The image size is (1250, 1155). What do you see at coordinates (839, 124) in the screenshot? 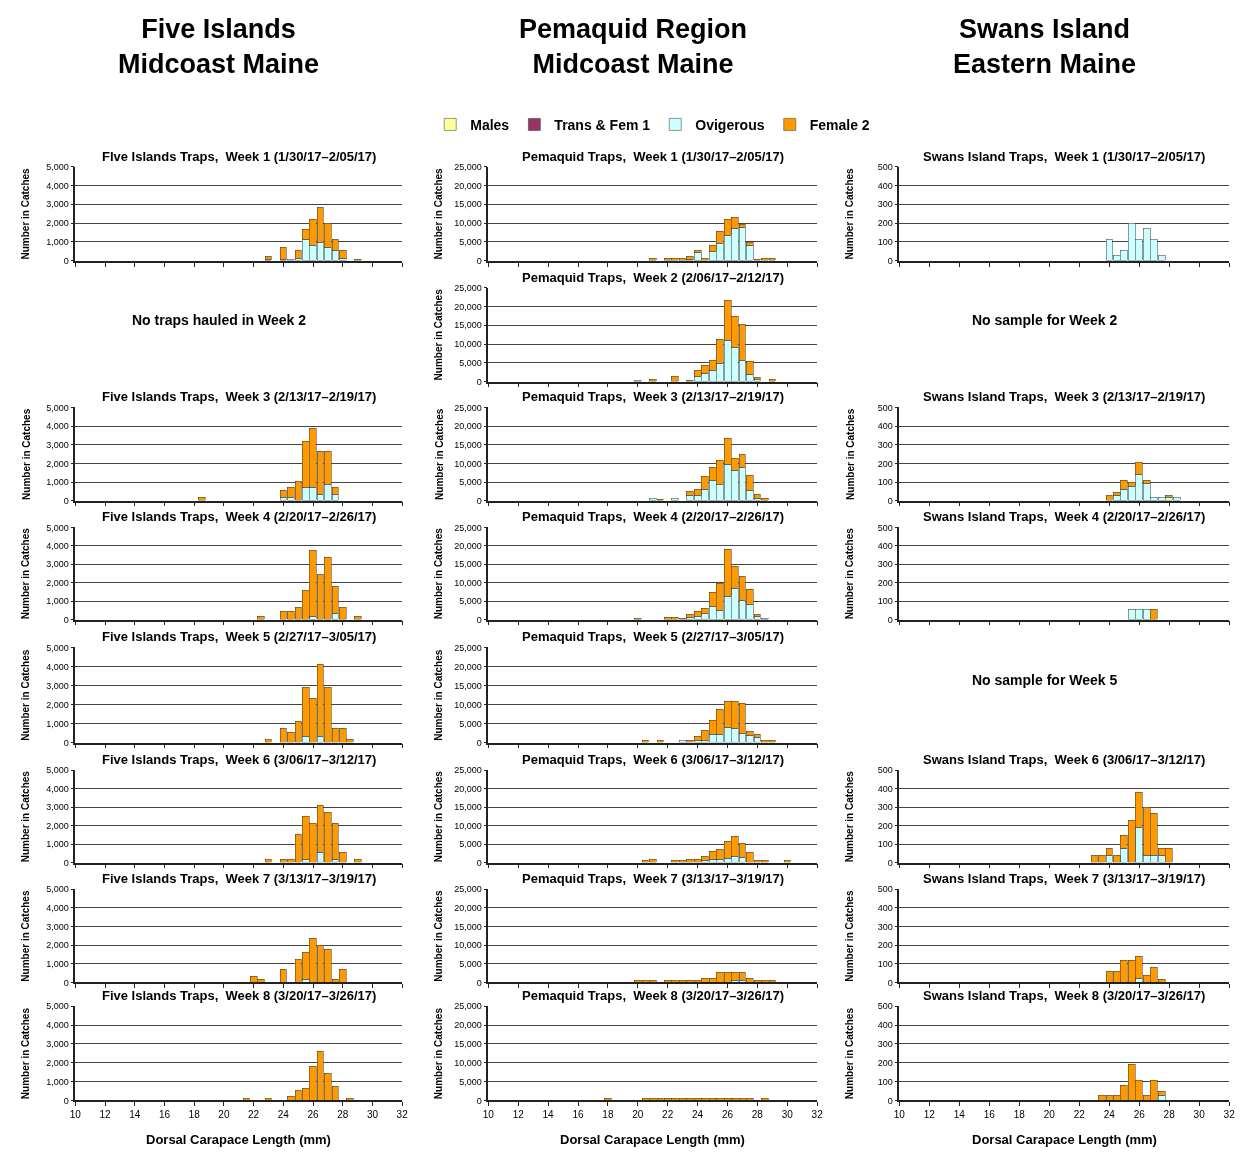
I see `legend-label: Female 2` at bounding box center [839, 124].